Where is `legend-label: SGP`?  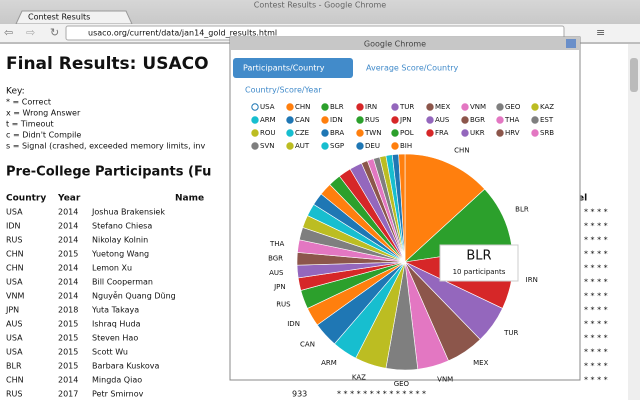 legend-label: SGP is located at coordinates (337, 146).